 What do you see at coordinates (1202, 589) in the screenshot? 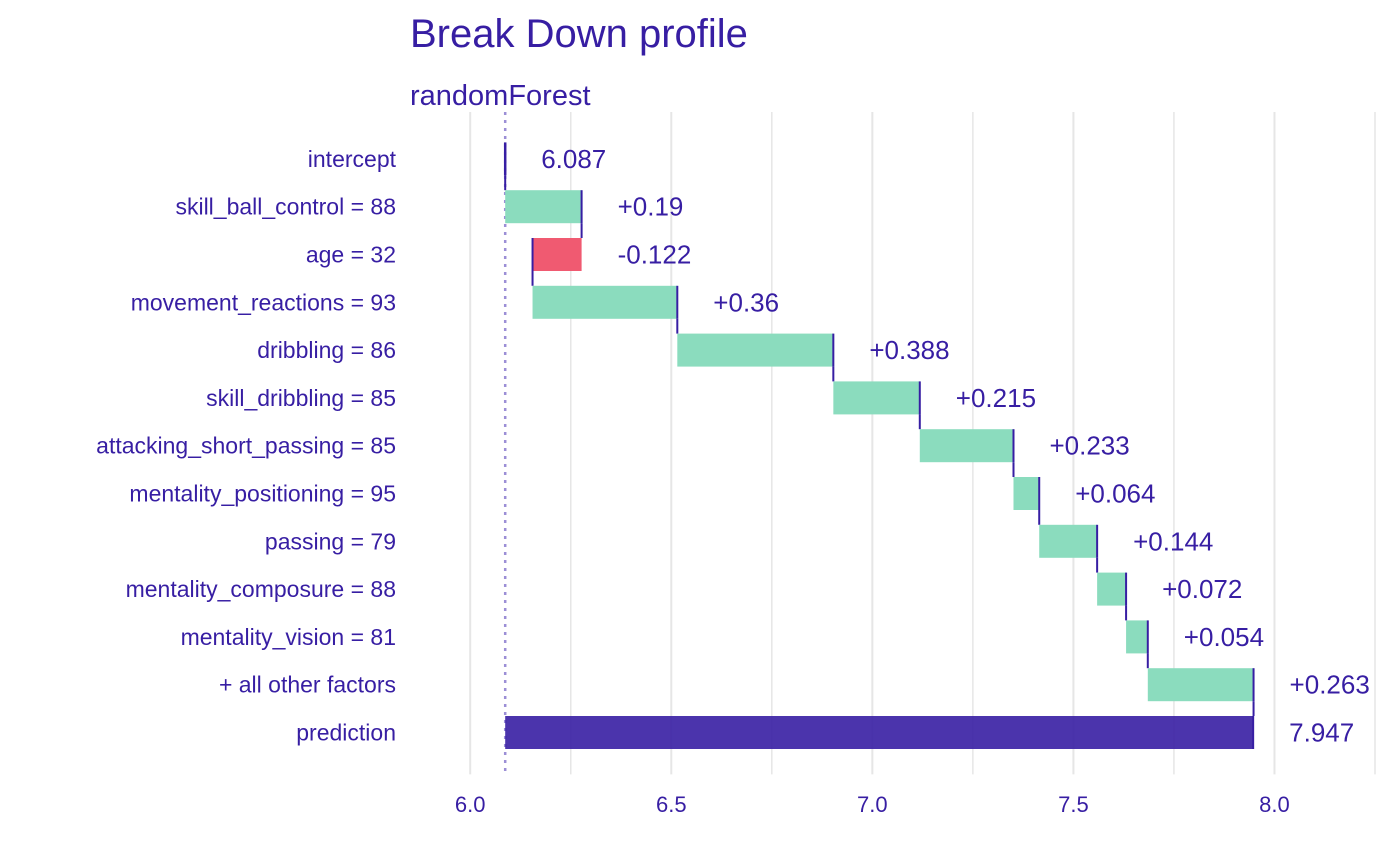
I see `value-label: +0.072` at bounding box center [1202, 589].